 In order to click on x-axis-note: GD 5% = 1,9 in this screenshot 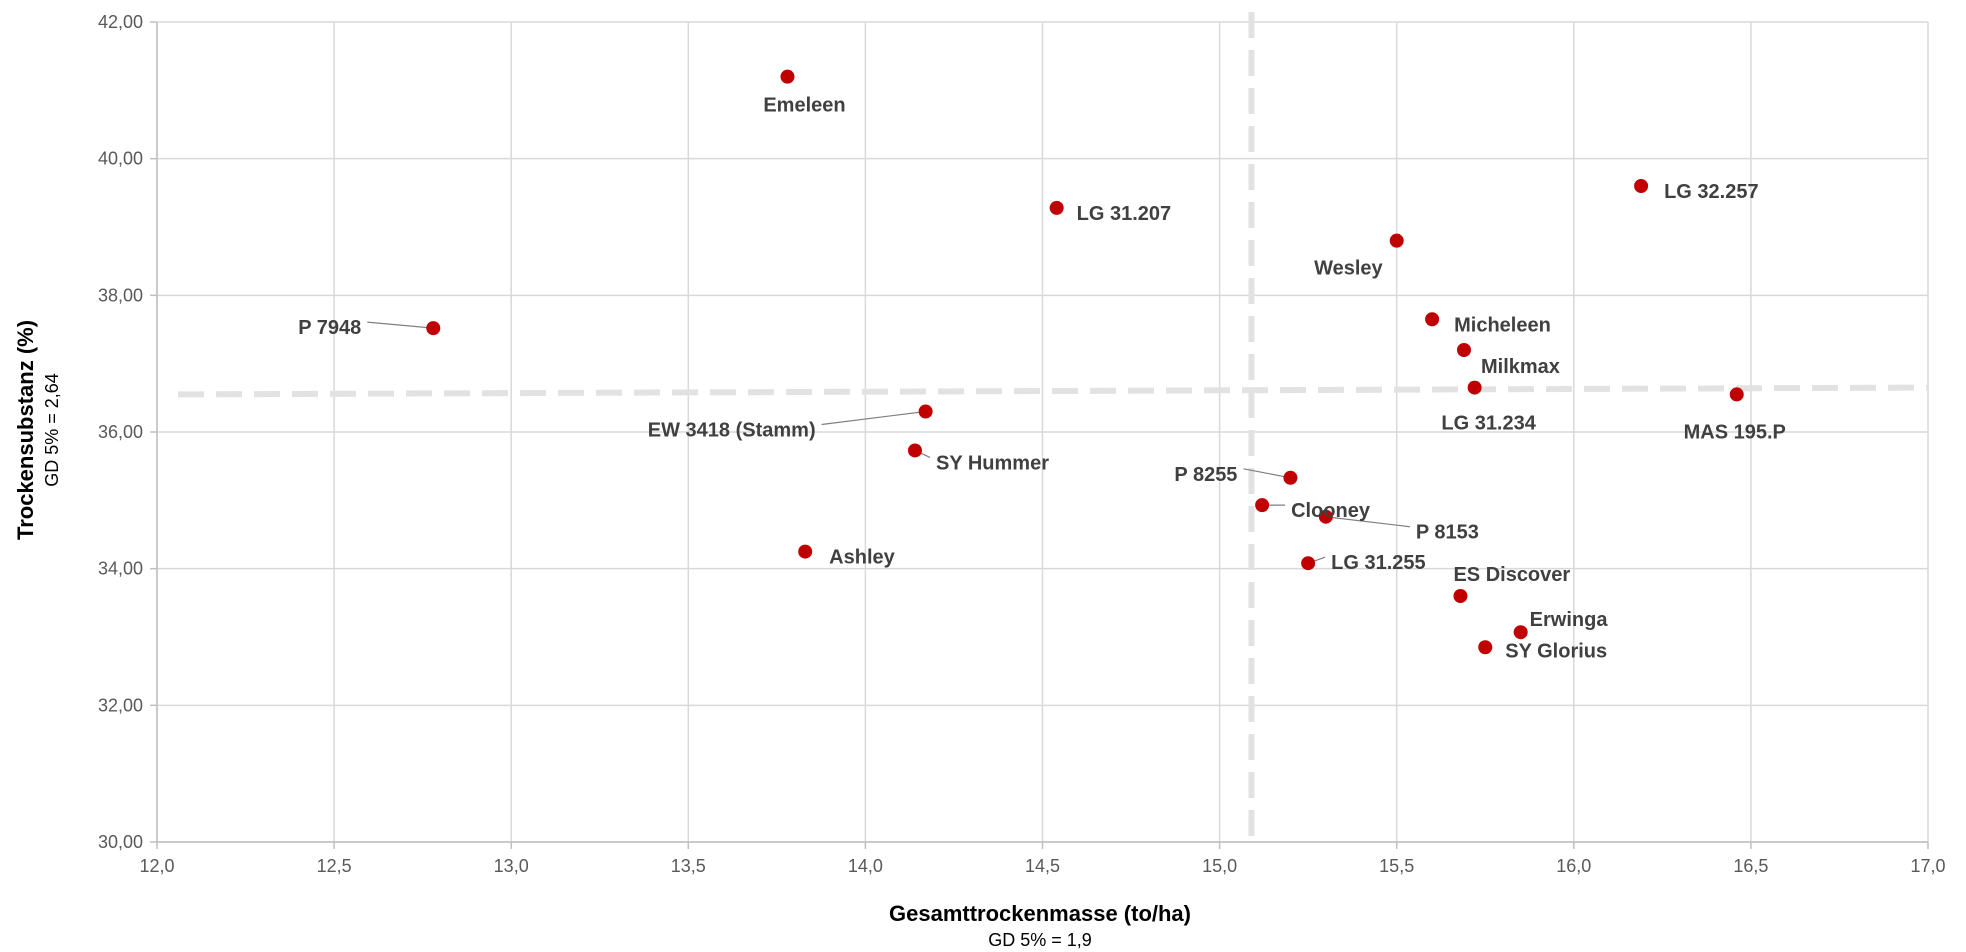, I will do `click(1040, 940)`.